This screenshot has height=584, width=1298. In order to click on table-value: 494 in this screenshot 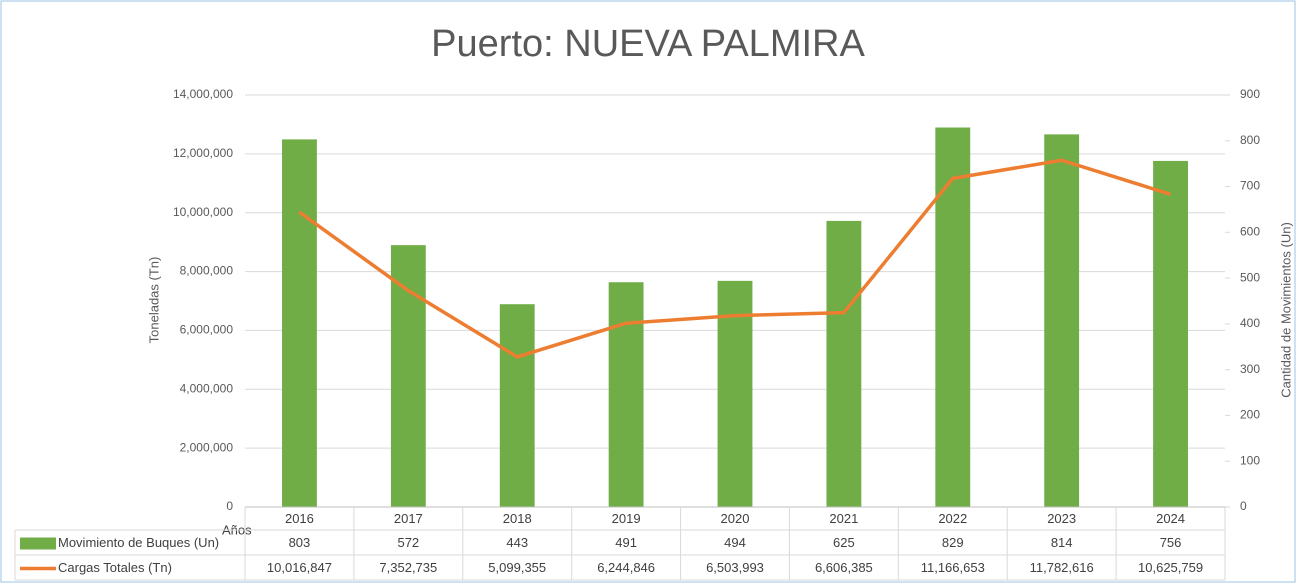, I will do `click(735, 542)`.